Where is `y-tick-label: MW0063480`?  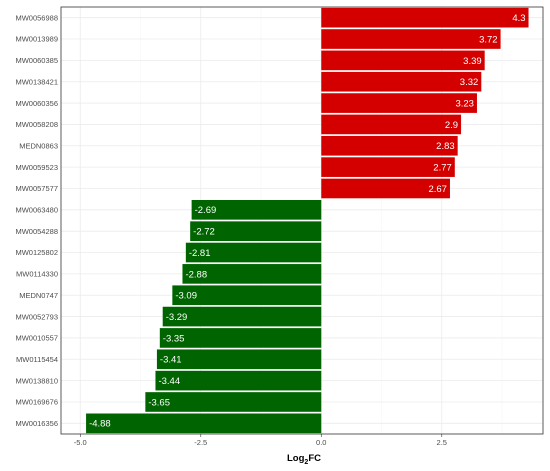 y-tick-label: MW0063480 is located at coordinates (36, 210).